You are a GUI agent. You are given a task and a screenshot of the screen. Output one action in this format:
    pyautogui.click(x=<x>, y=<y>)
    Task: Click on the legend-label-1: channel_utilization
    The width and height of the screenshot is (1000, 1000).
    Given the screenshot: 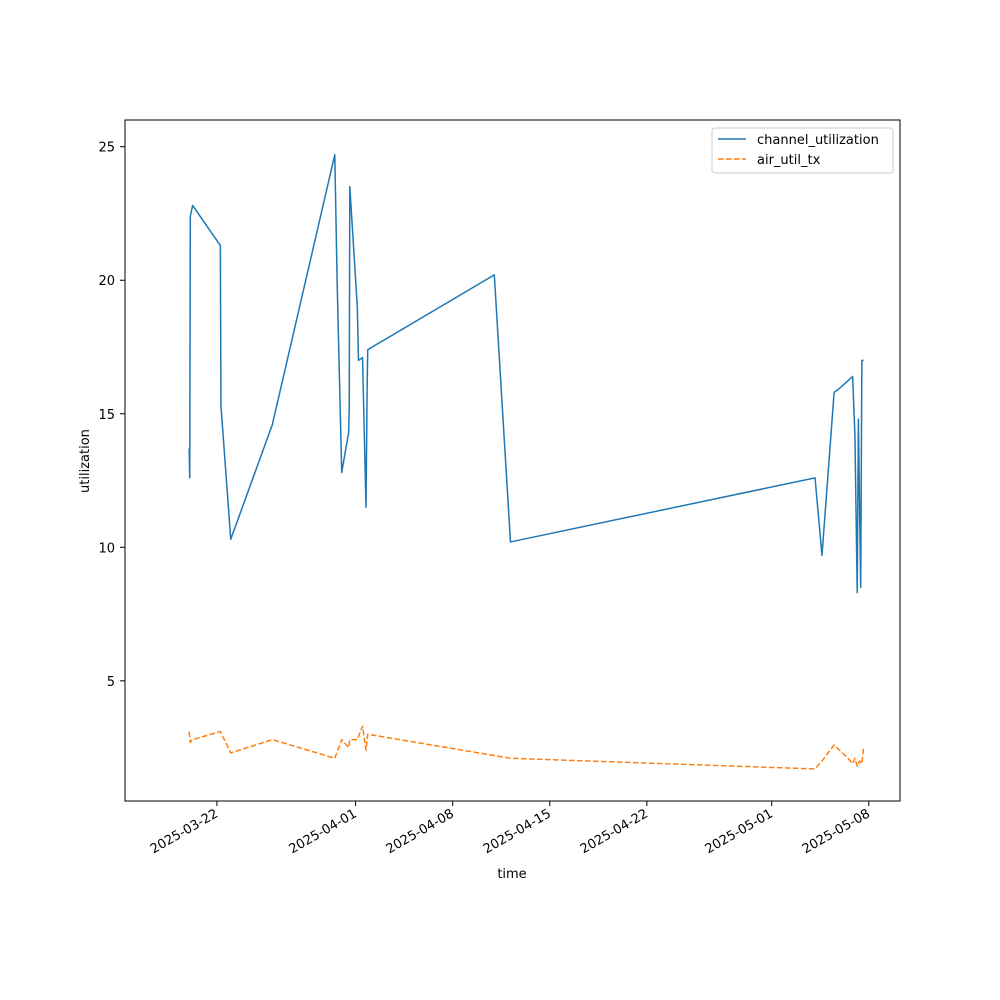 What is the action you would take?
    pyautogui.click(x=818, y=140)
    